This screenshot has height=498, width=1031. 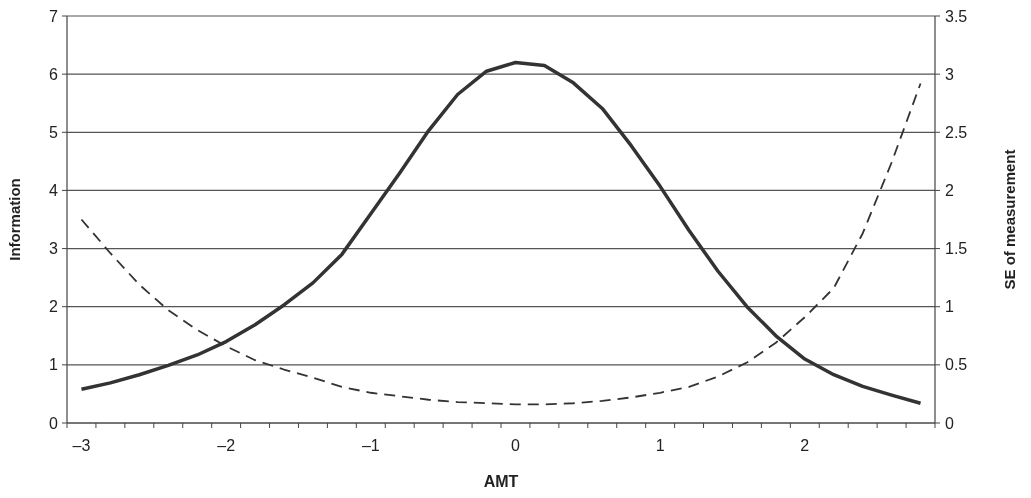 I want to click on y-tick-label: 2, so click(x=54, y=307).